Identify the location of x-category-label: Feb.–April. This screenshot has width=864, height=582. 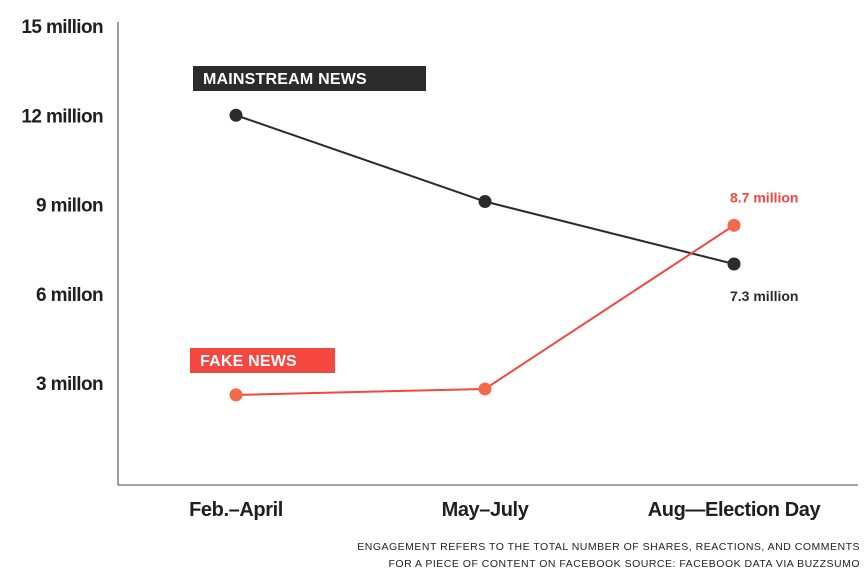
(236, 510).